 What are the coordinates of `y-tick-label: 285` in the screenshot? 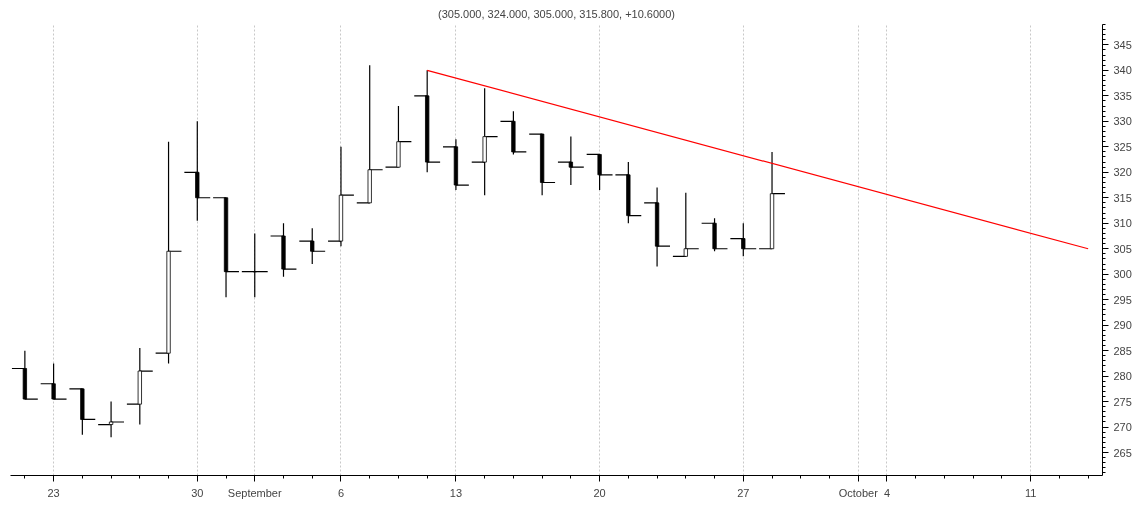 It's located at (1122, 350).